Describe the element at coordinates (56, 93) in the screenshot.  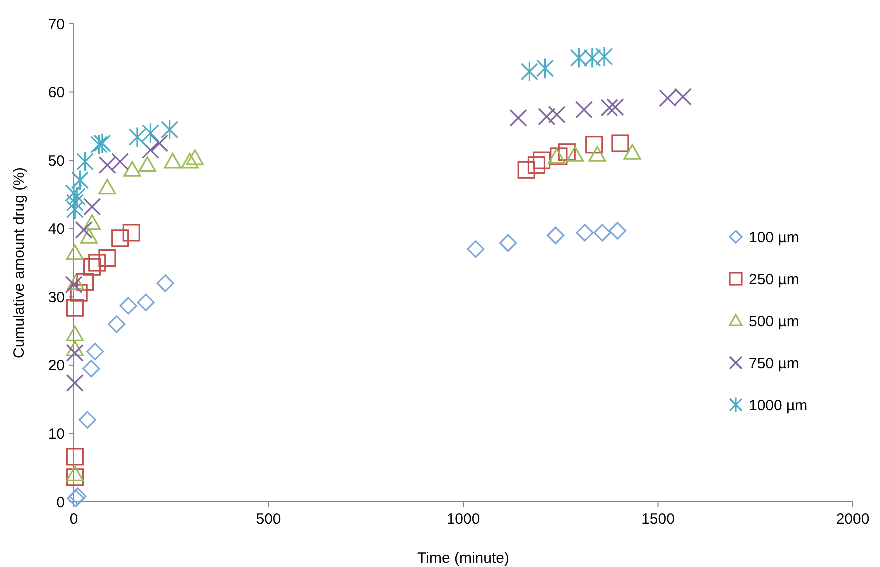
I see `y-tick-label: 60` at that location.